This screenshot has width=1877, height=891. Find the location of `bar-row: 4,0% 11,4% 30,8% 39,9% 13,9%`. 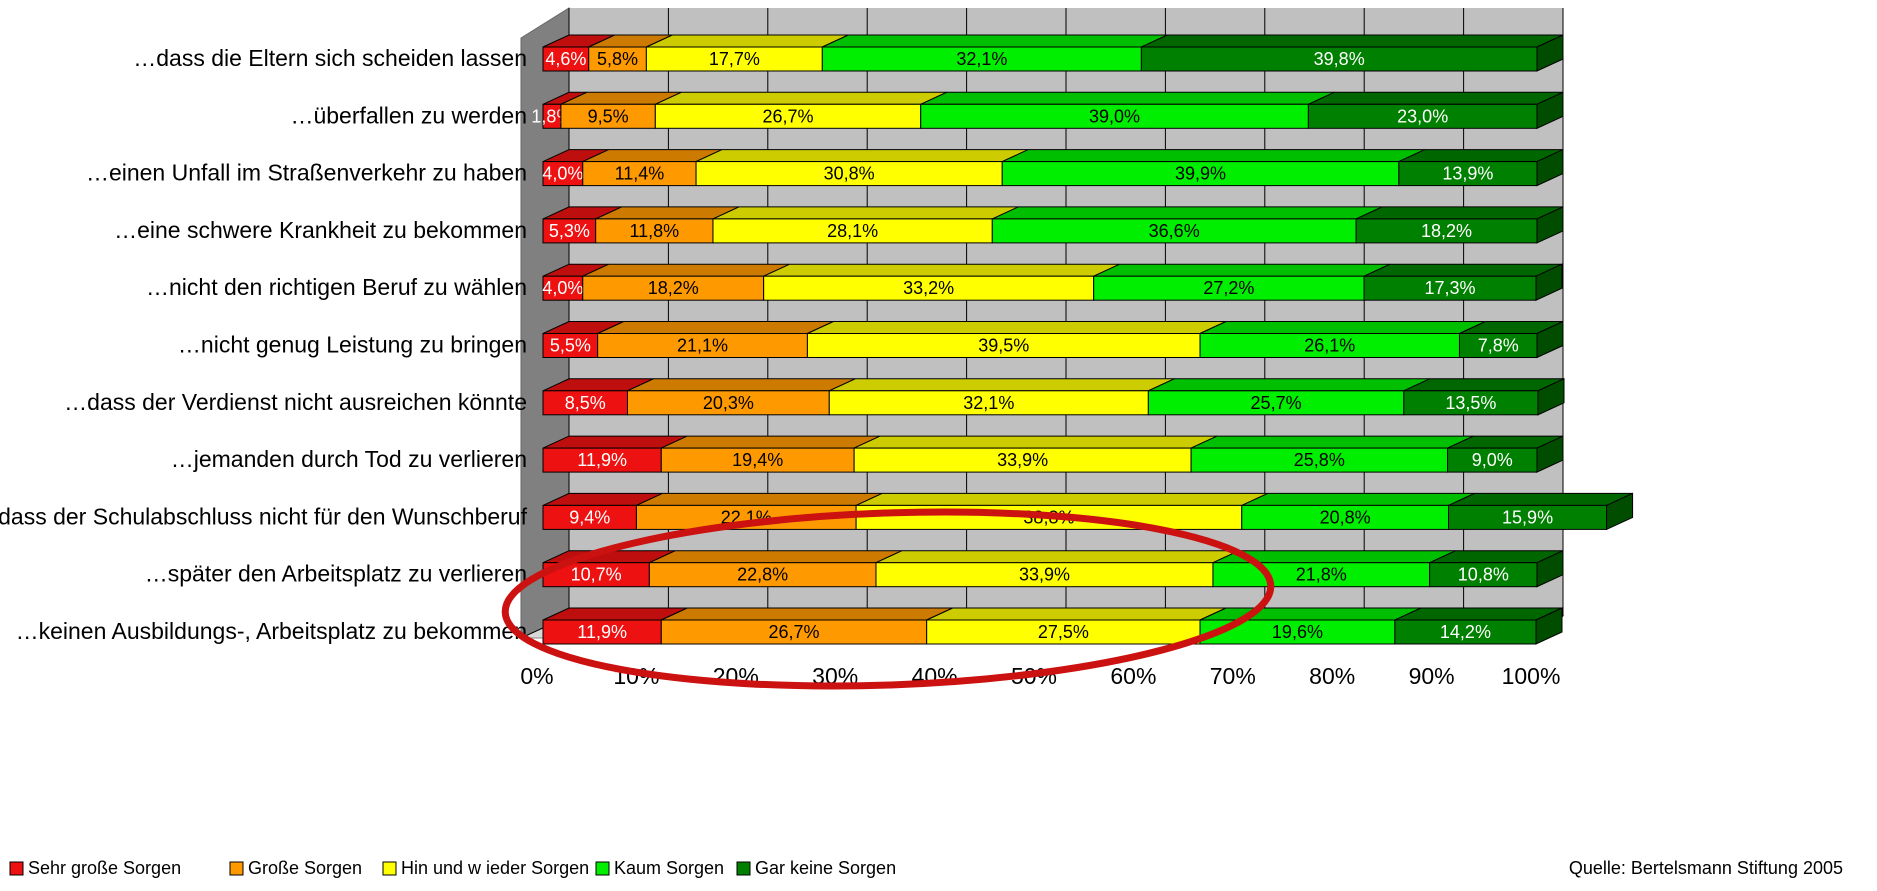

bar-row: 4,0% 11,4% 30,8% 39,9% 13,9% is located at coordinates (1053, 167).